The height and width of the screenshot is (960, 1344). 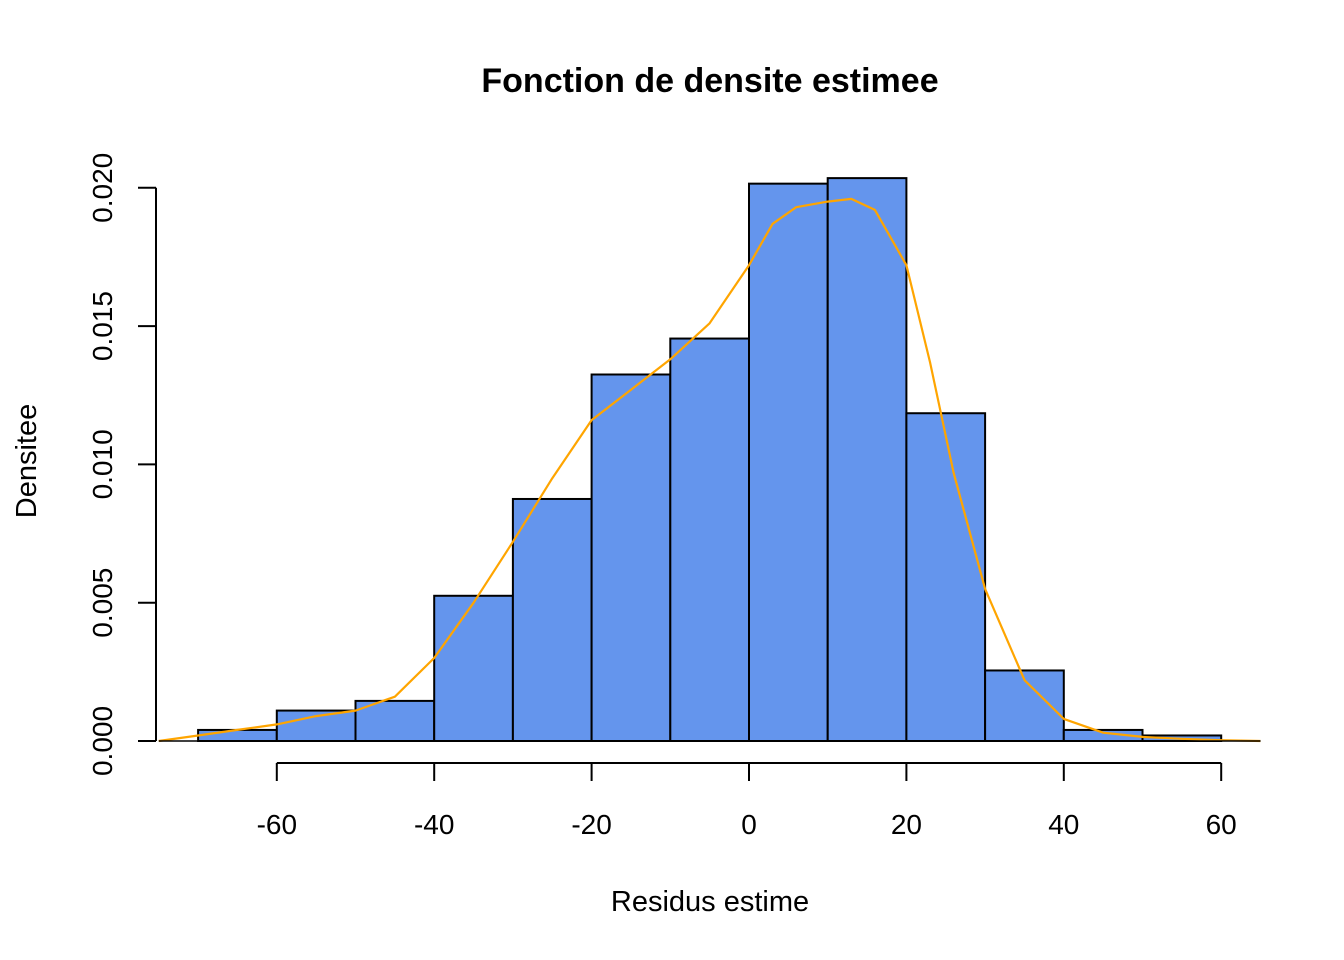 What do you see at coordinates (434, 824) in the screenshot?
I see `x-tick-label: -40` at bounding box center [434, 824].